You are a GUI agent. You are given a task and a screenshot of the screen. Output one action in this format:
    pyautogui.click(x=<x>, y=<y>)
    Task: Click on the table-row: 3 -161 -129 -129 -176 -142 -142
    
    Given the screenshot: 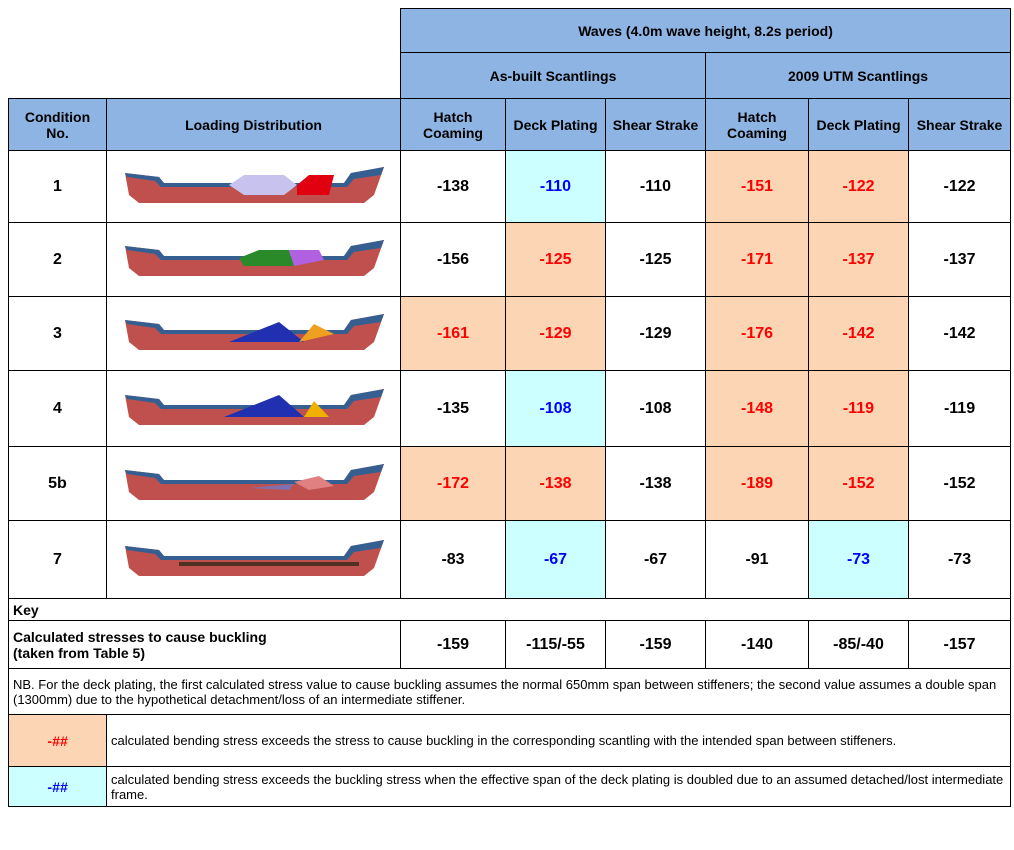 What is the action you would take?
    pyautogui.click(x=510, y=333)
    